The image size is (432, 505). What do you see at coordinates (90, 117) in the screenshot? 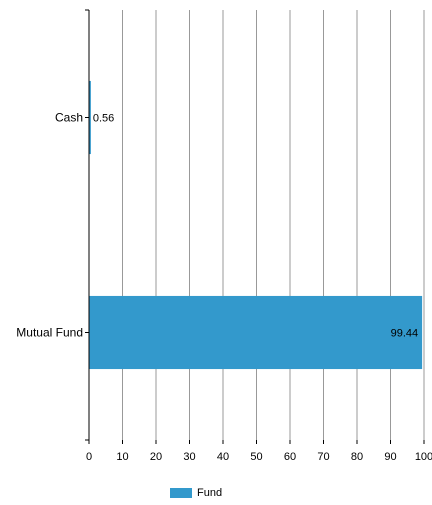
I see `bar-cash` at bounding box center [90, 117].